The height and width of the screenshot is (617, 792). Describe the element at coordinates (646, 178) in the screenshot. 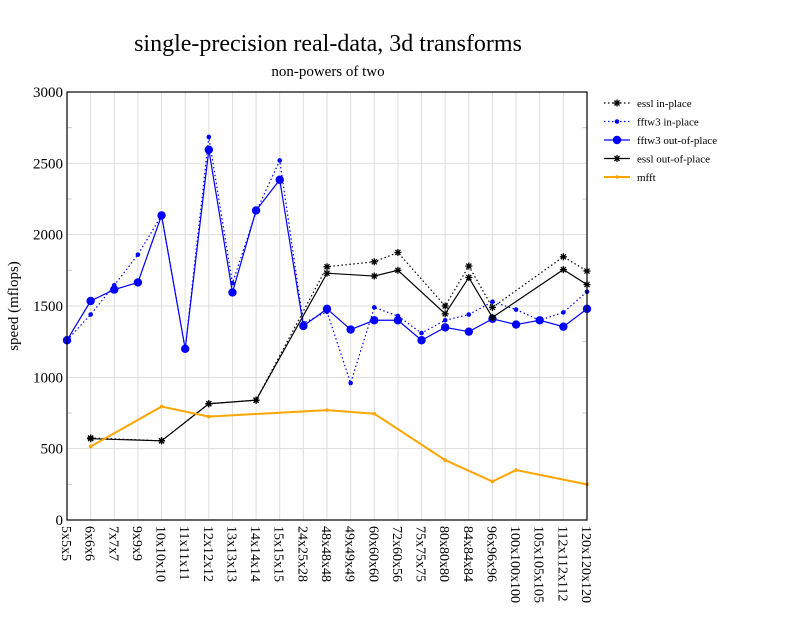

I see `legend-label: mfft` at that location.